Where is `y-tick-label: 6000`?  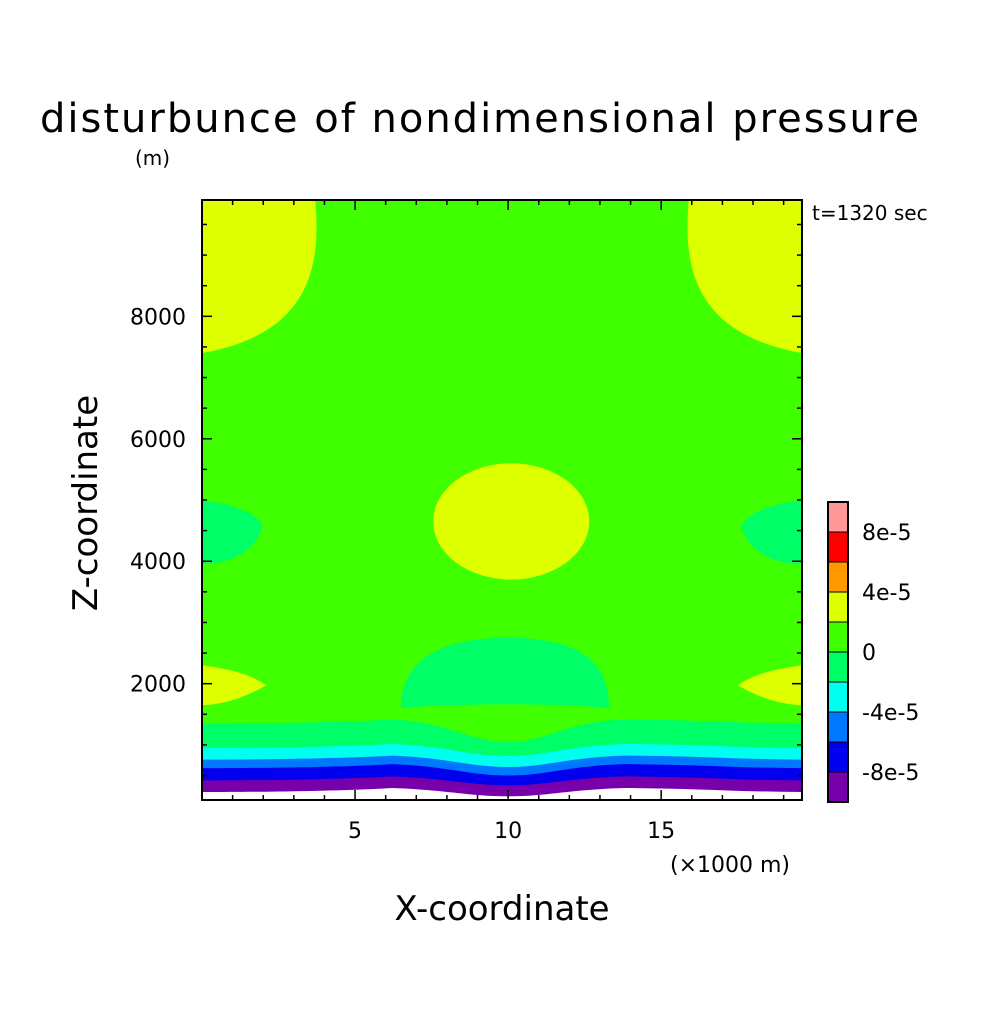 y-tick-label: 6000 is located at coordinates (158, 440).